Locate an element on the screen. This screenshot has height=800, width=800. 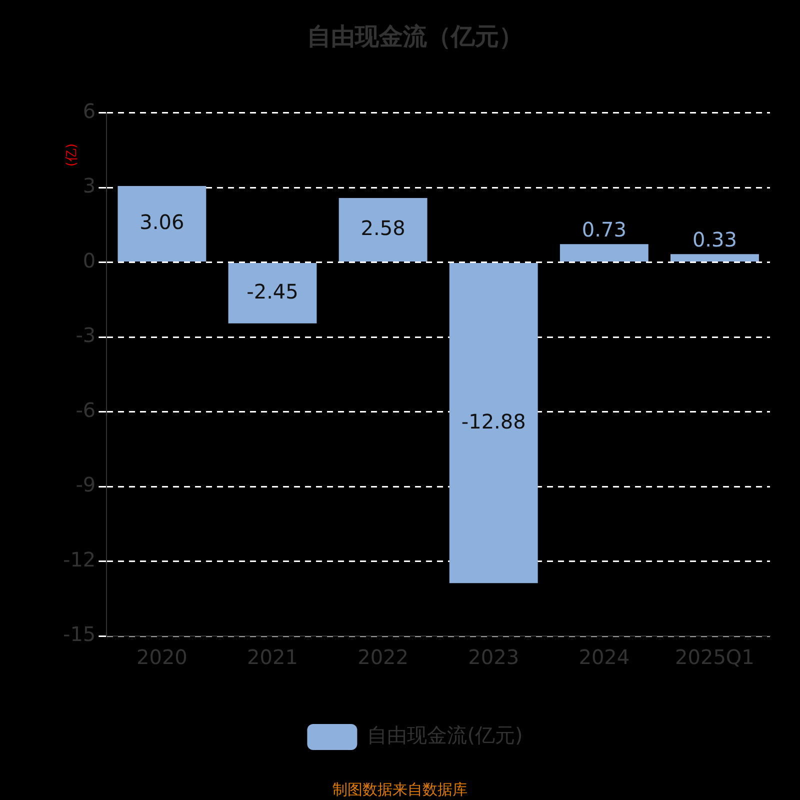
data-label: -12.88 is located at coordinates (493, 421).